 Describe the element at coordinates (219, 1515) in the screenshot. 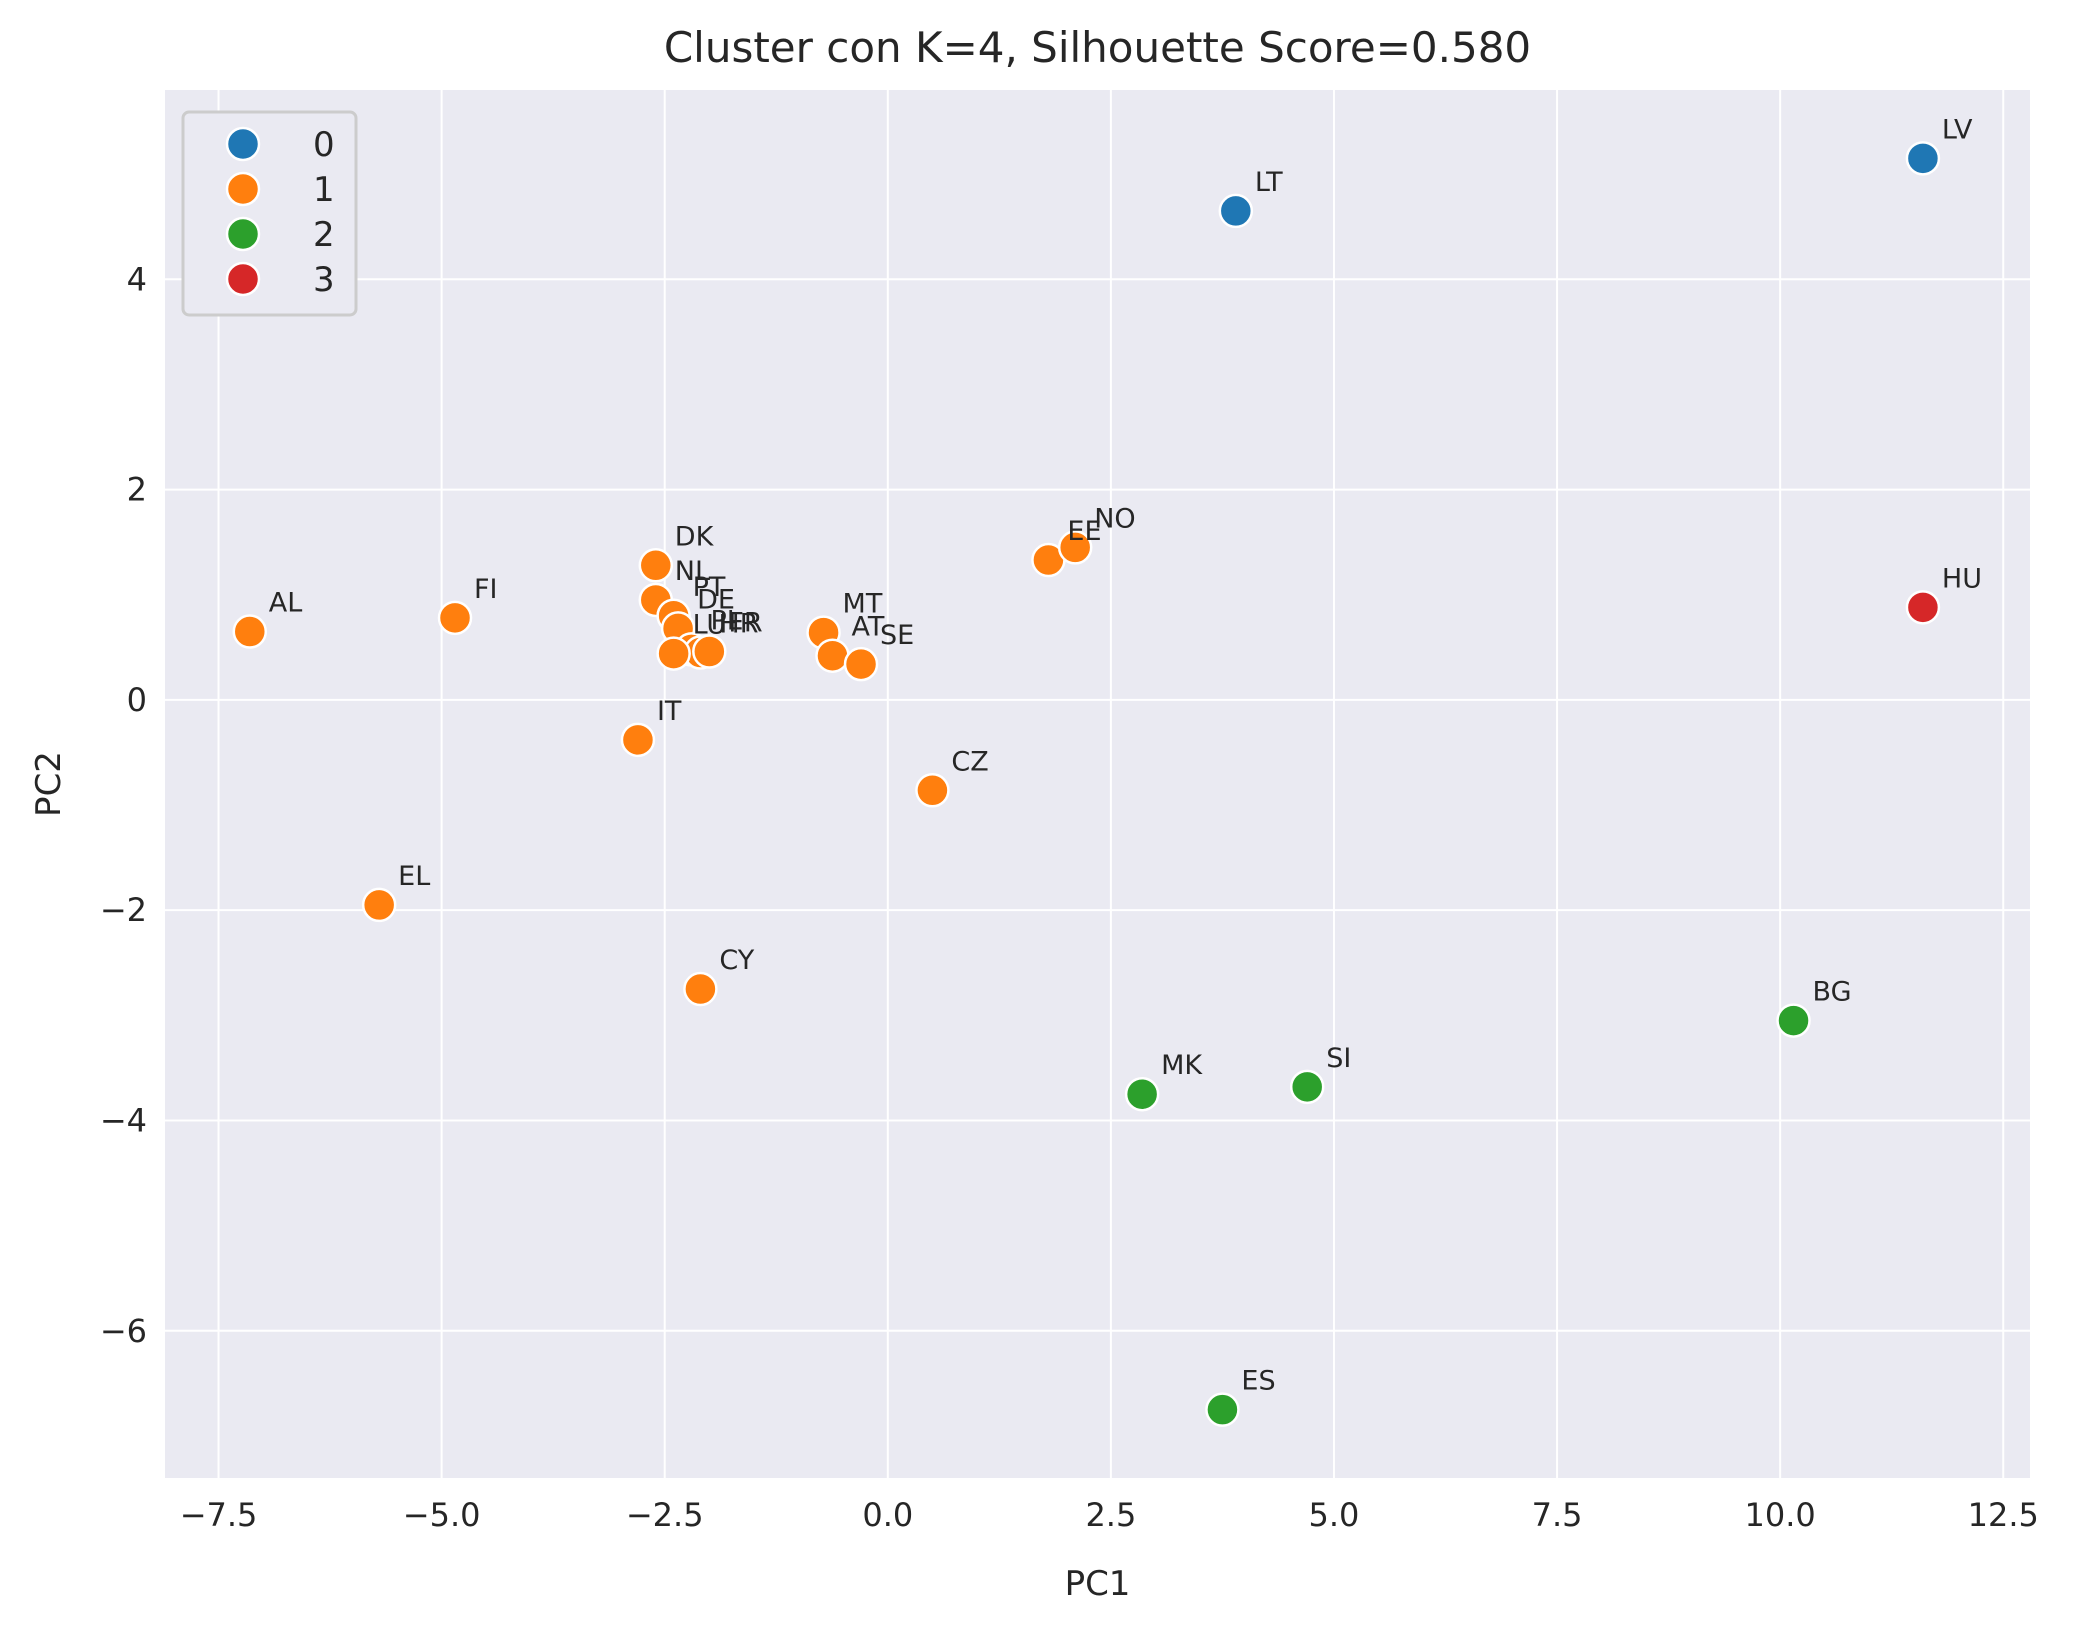

I see `x-tick-label: −7.5` at that location.